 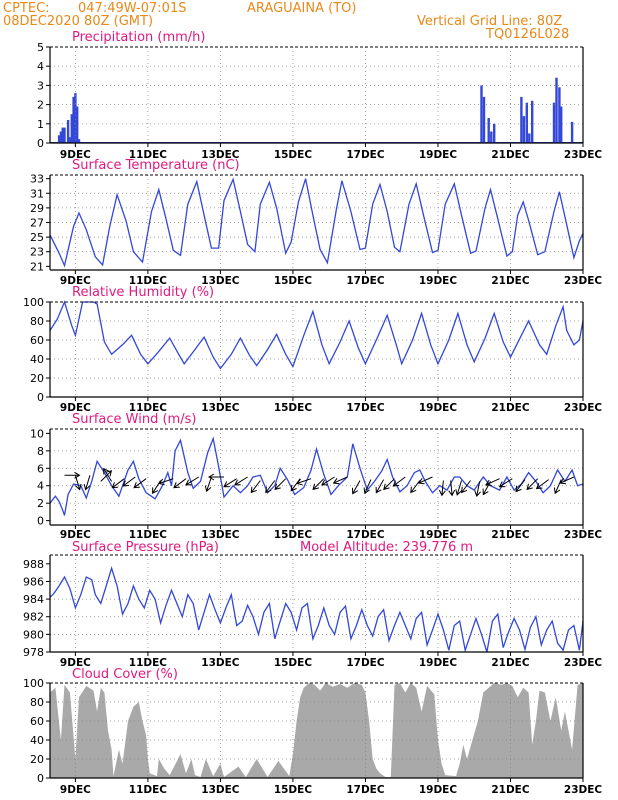 What do you see at coordinates (78, 21) in the screenshot?
I see `header-init-time: 08DEC2020 80Z (GMT)` at bounding box center [78, 21].